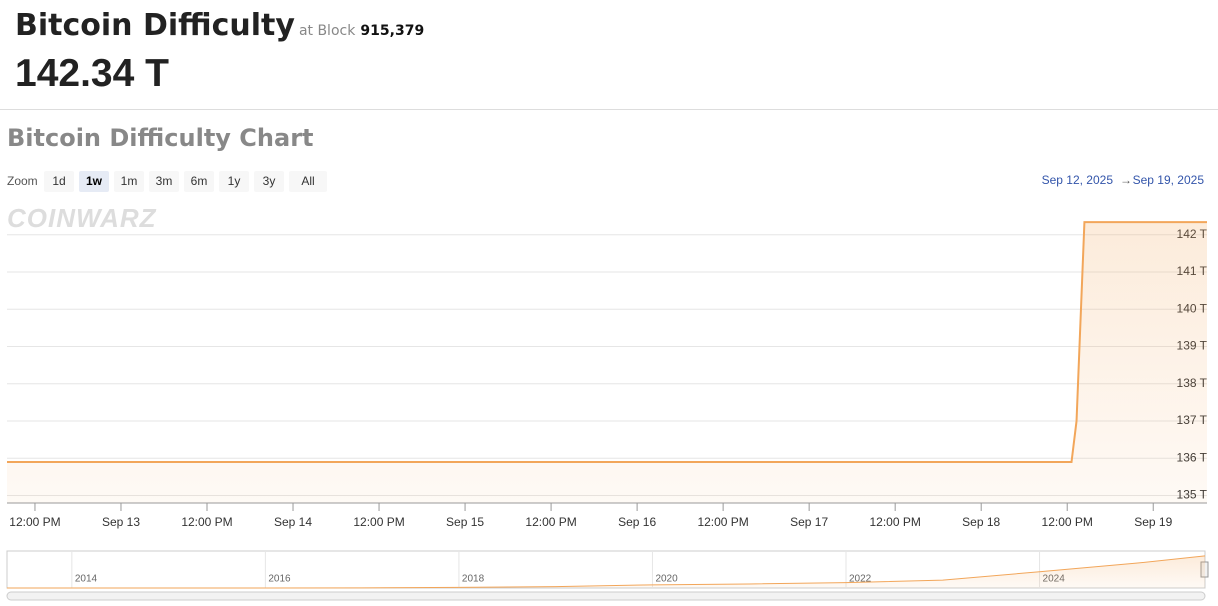 This screenshot has width=1218, height=606. What do you see at coordinates (1078, 180) in the screenshot?
I see `range-from: Sep 12, 2025` at bounding box center [1078, 180].